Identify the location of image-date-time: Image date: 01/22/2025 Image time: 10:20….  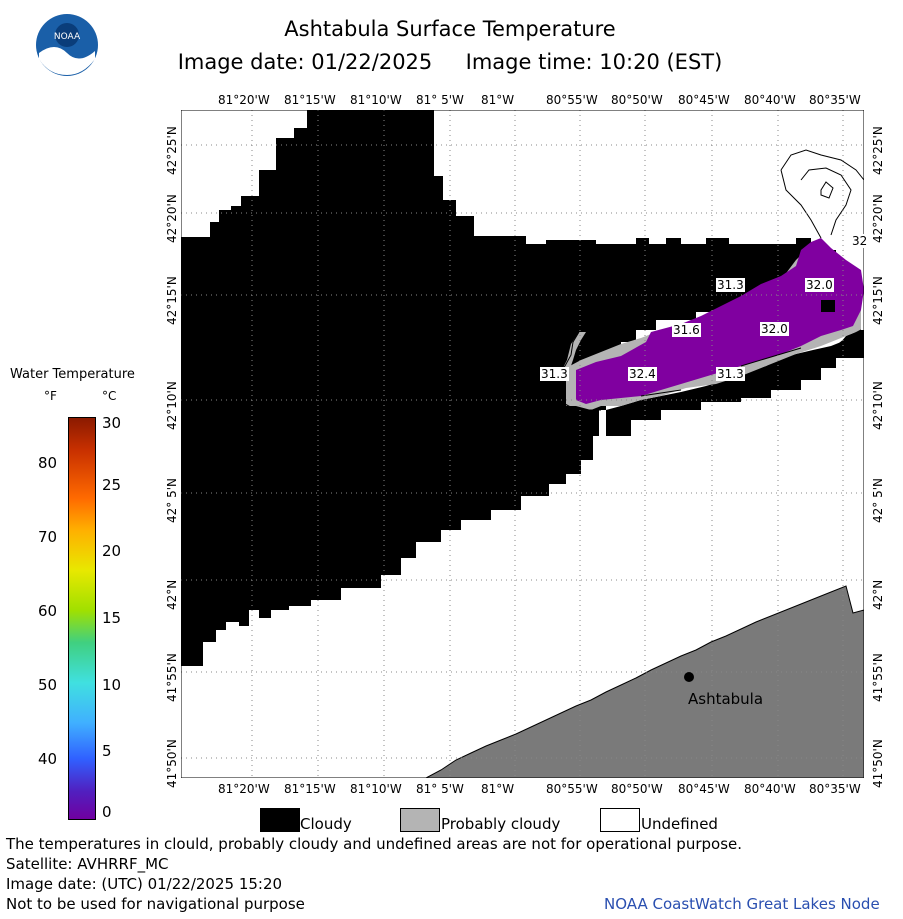
(450, 62).